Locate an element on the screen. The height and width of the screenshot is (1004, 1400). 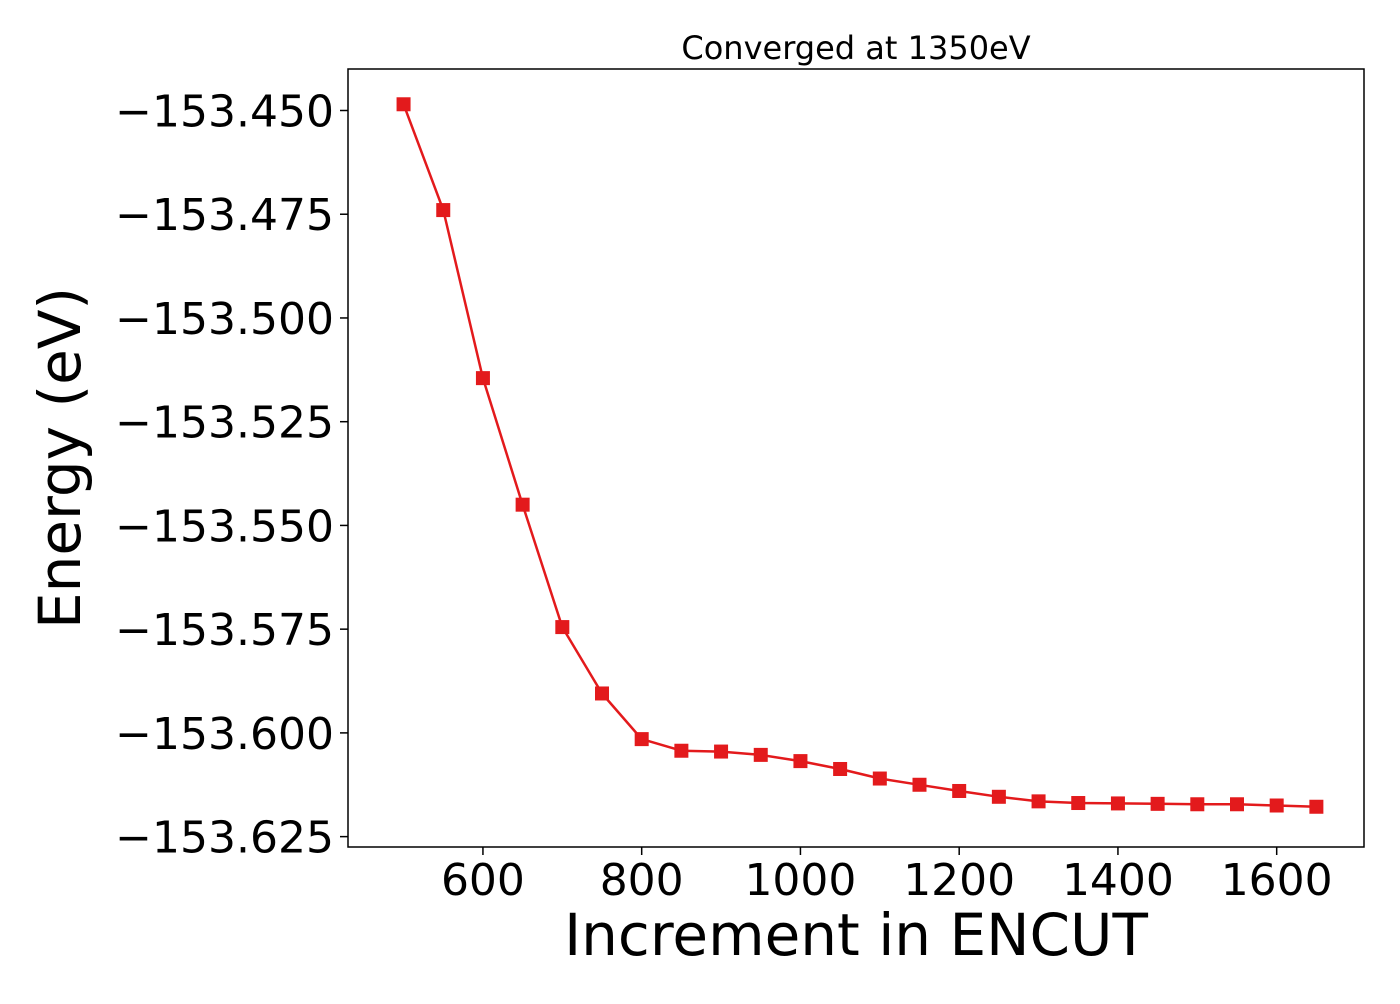
x-tick-label: 1000 is located at coordinates (800, 880).